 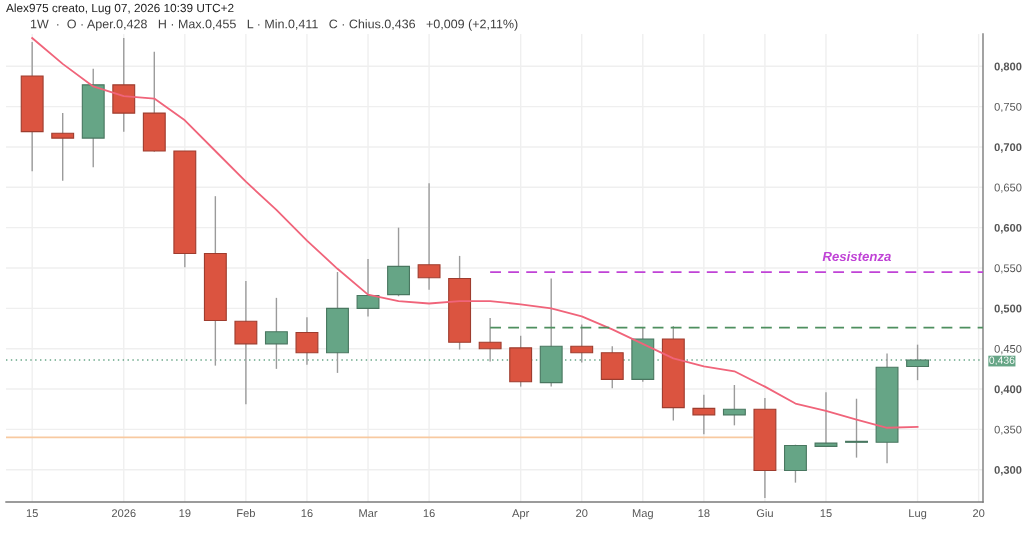 What do you see at coordinates (1008, 188) in the screenshot?
I see `y-tick-label: 0,650` at bounding box center [1008, 188].